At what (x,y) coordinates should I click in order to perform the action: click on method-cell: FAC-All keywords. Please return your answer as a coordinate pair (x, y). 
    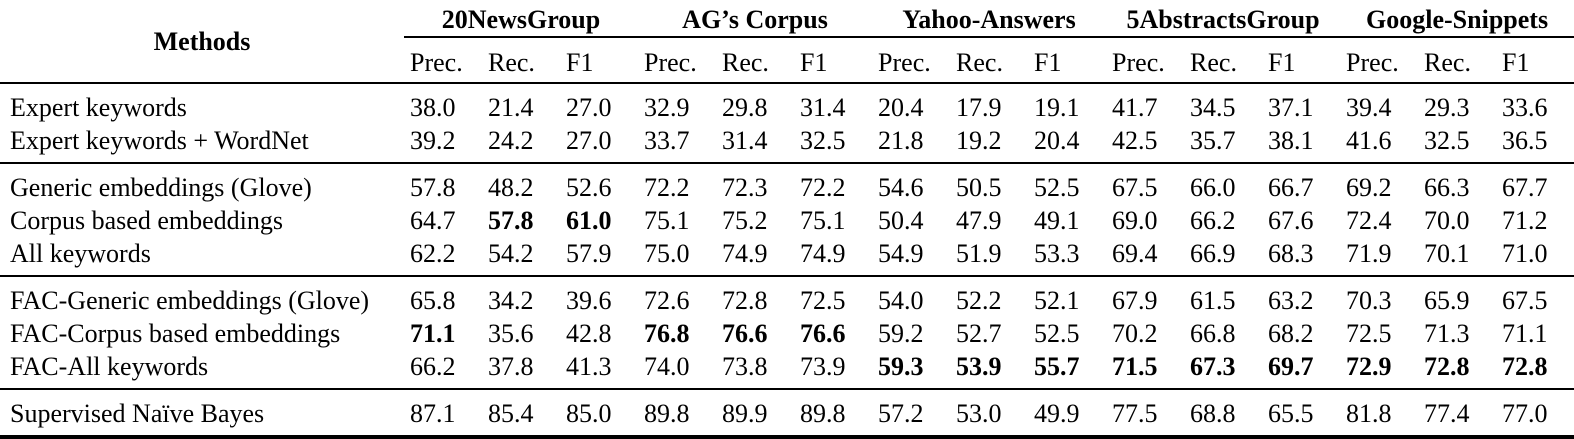
    Looking at the image, I should click on (109, 366).